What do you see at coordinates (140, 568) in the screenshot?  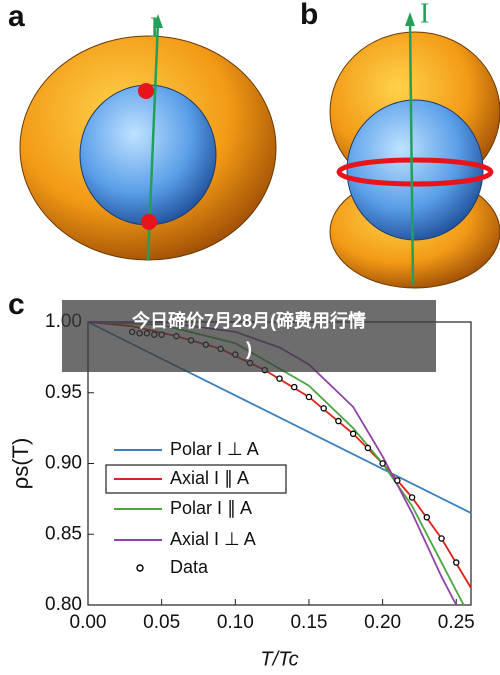 I see `legend-marker` at bounding box center [140, 568].